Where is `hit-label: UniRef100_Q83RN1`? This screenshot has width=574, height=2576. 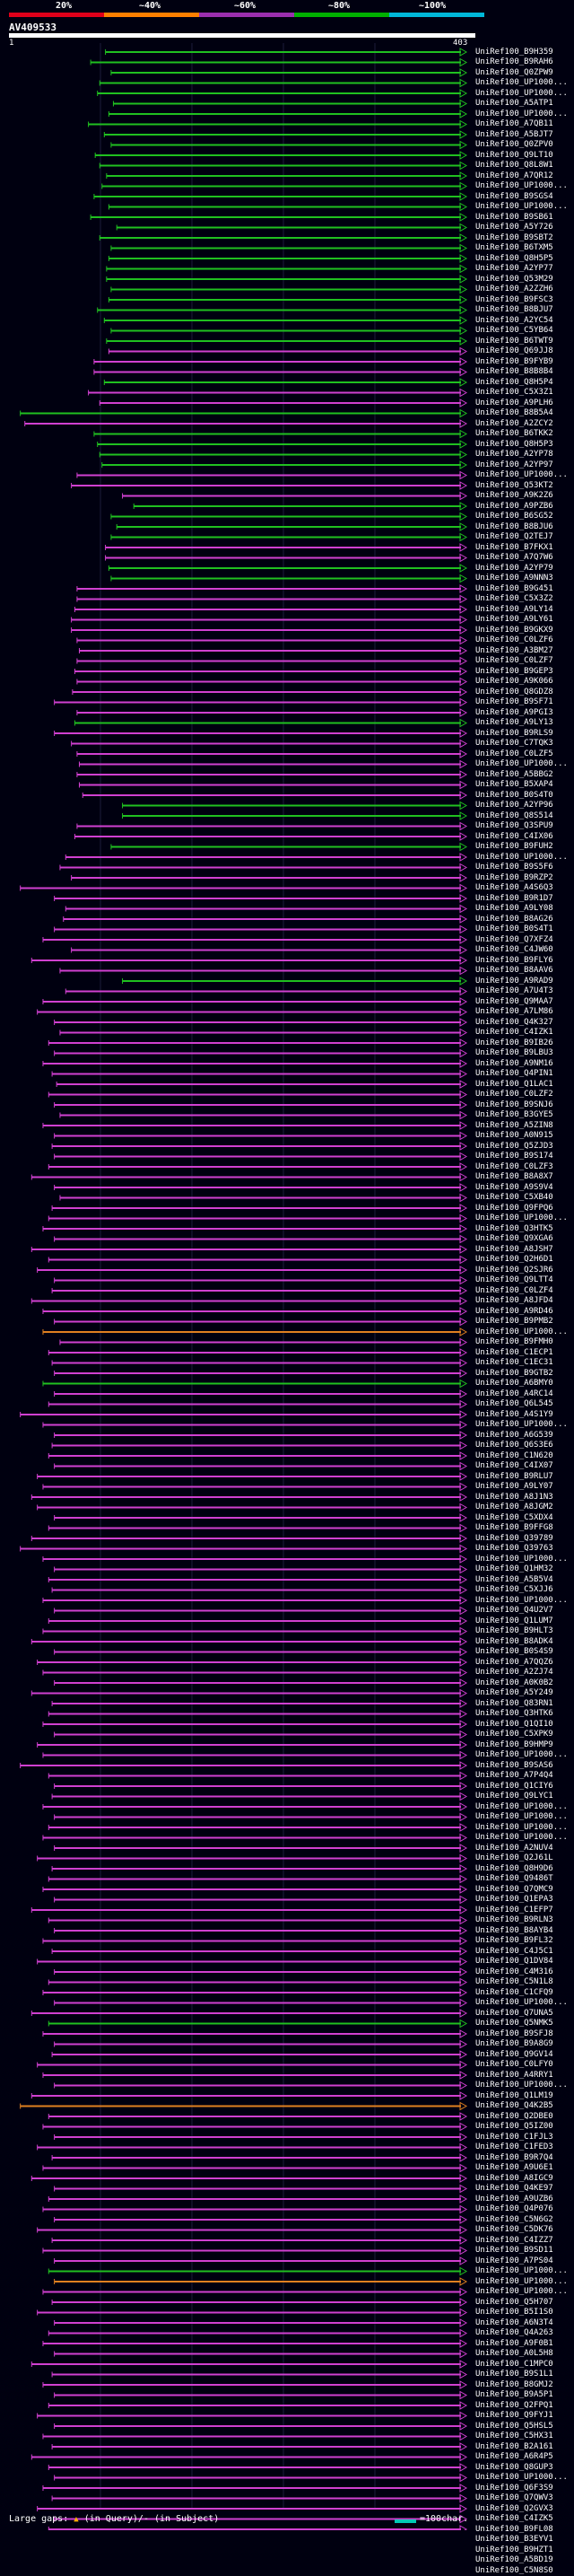 hit-label: UniRef100_Q83RN1 is located at coordinates (514, 1703).